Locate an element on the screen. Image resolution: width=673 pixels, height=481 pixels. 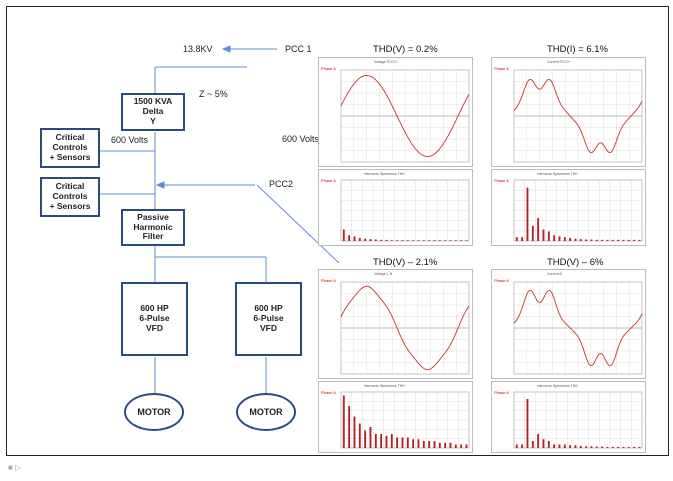
panel-bl-phase: Phase A is located at coordinates (328, 280).